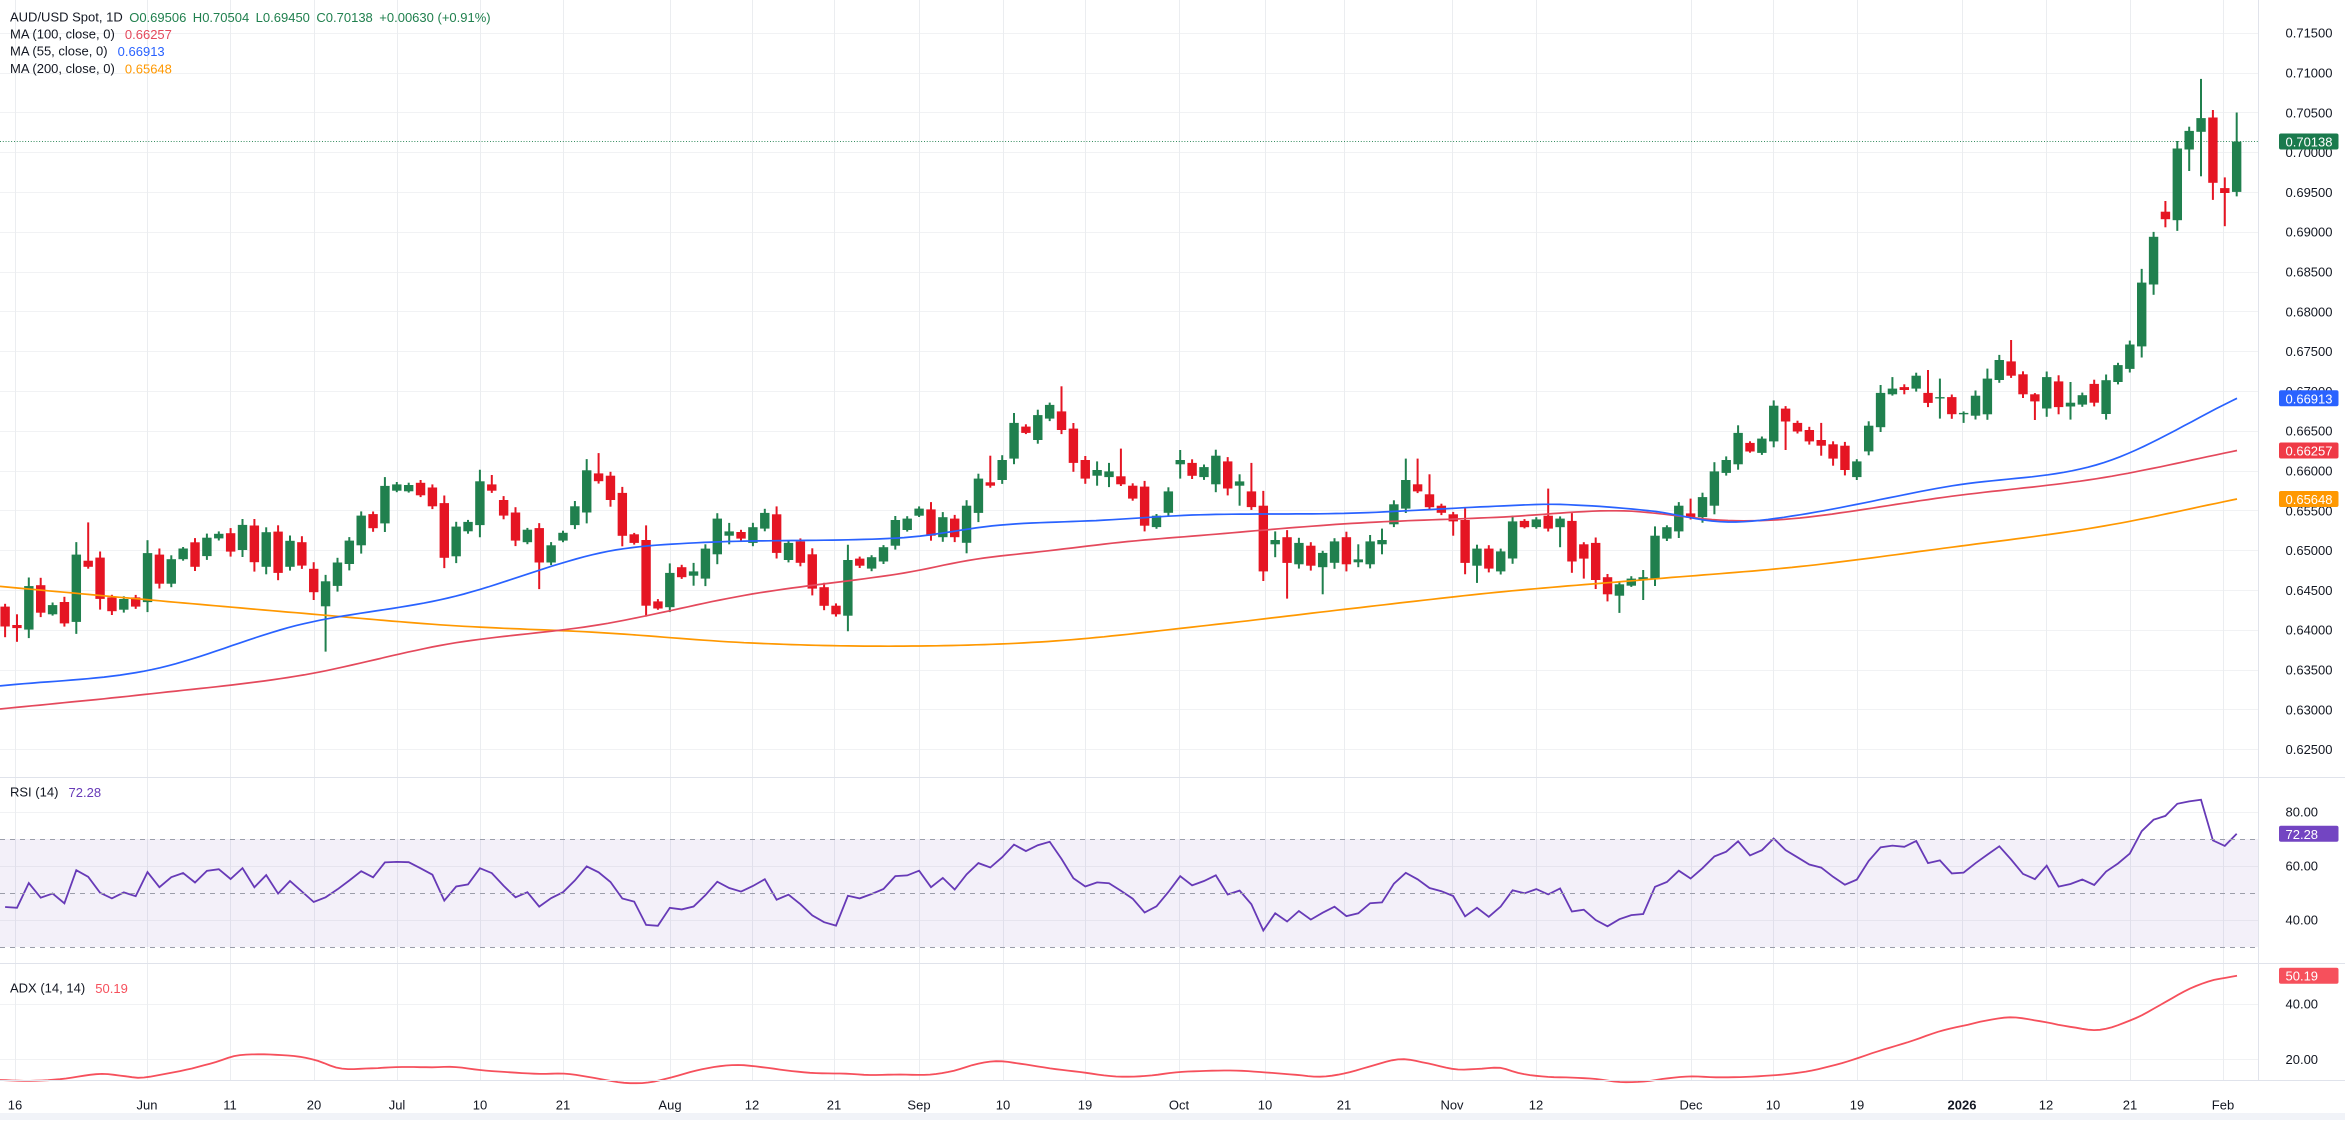 The image size is (2345, 1125). I want to click on svg-text: Dec, so click(1691, 1105).